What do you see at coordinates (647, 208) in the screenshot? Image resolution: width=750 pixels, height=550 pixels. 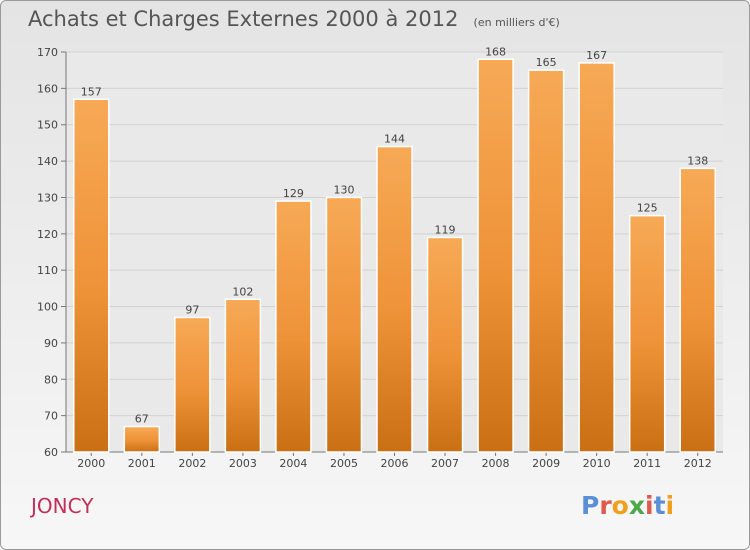 I see `value-label: 125` at bounding box center [647, 208].